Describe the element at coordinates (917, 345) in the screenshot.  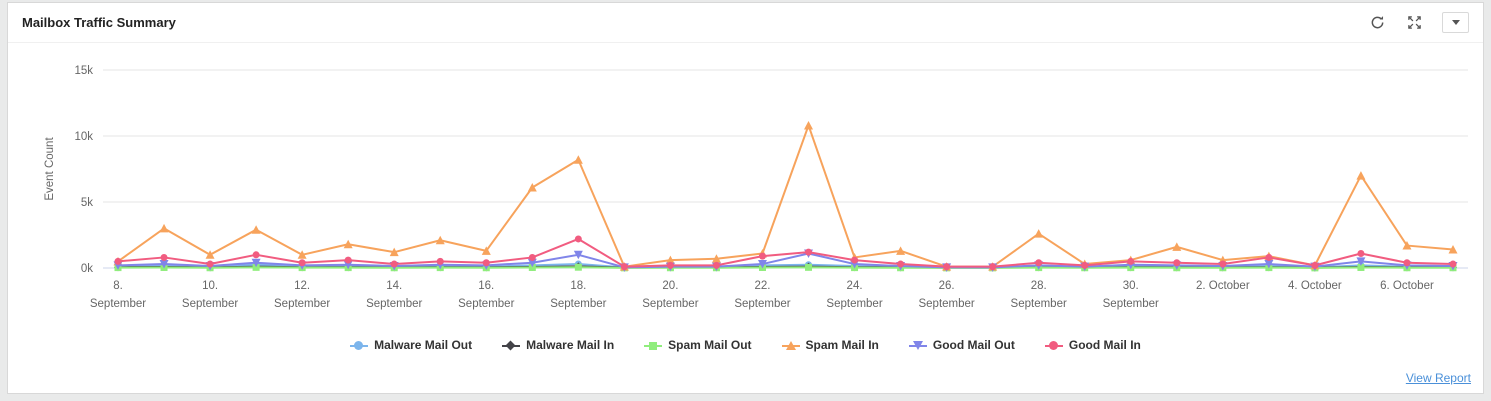
I see `legend-marker-triangle-down-icon` at that location.